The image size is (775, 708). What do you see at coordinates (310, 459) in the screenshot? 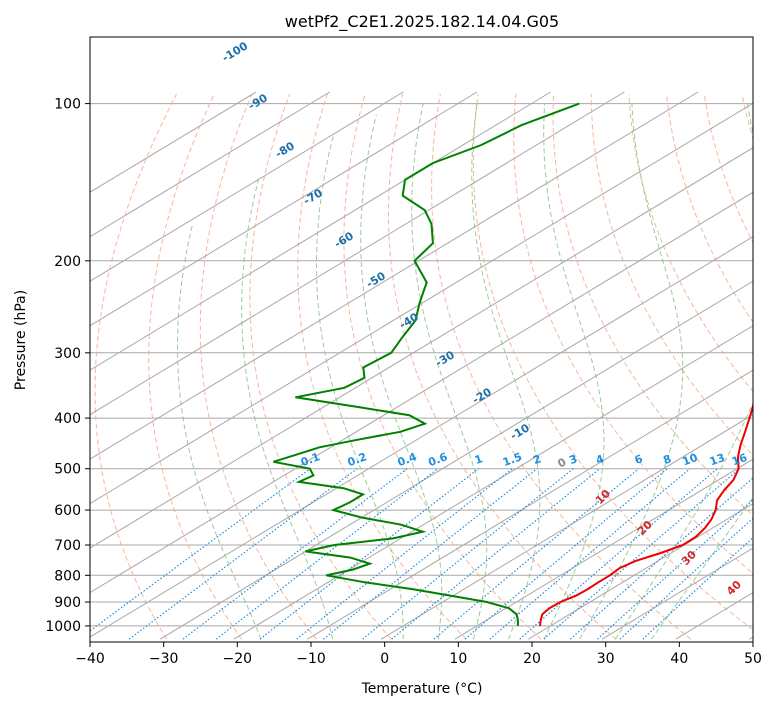
I see `mixing-ratio-label: 0.1` at bounding box center [310, 459].